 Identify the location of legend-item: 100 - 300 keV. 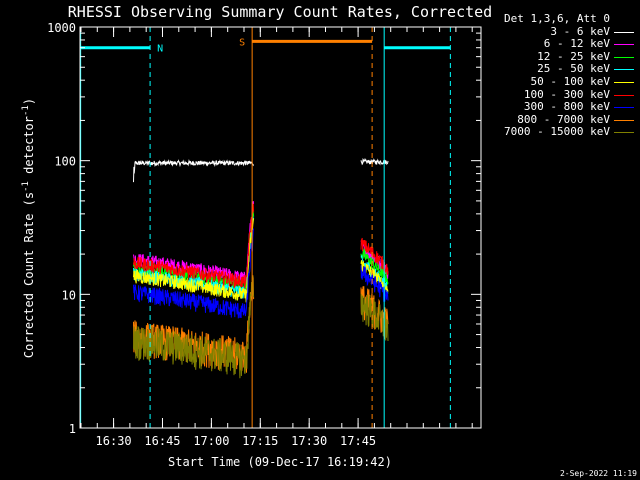
(558, 94).